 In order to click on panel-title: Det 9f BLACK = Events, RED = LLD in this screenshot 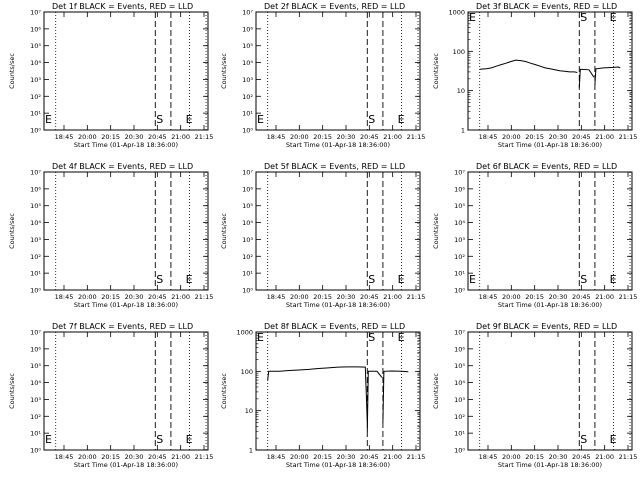, I will do `click(546, 326)`.